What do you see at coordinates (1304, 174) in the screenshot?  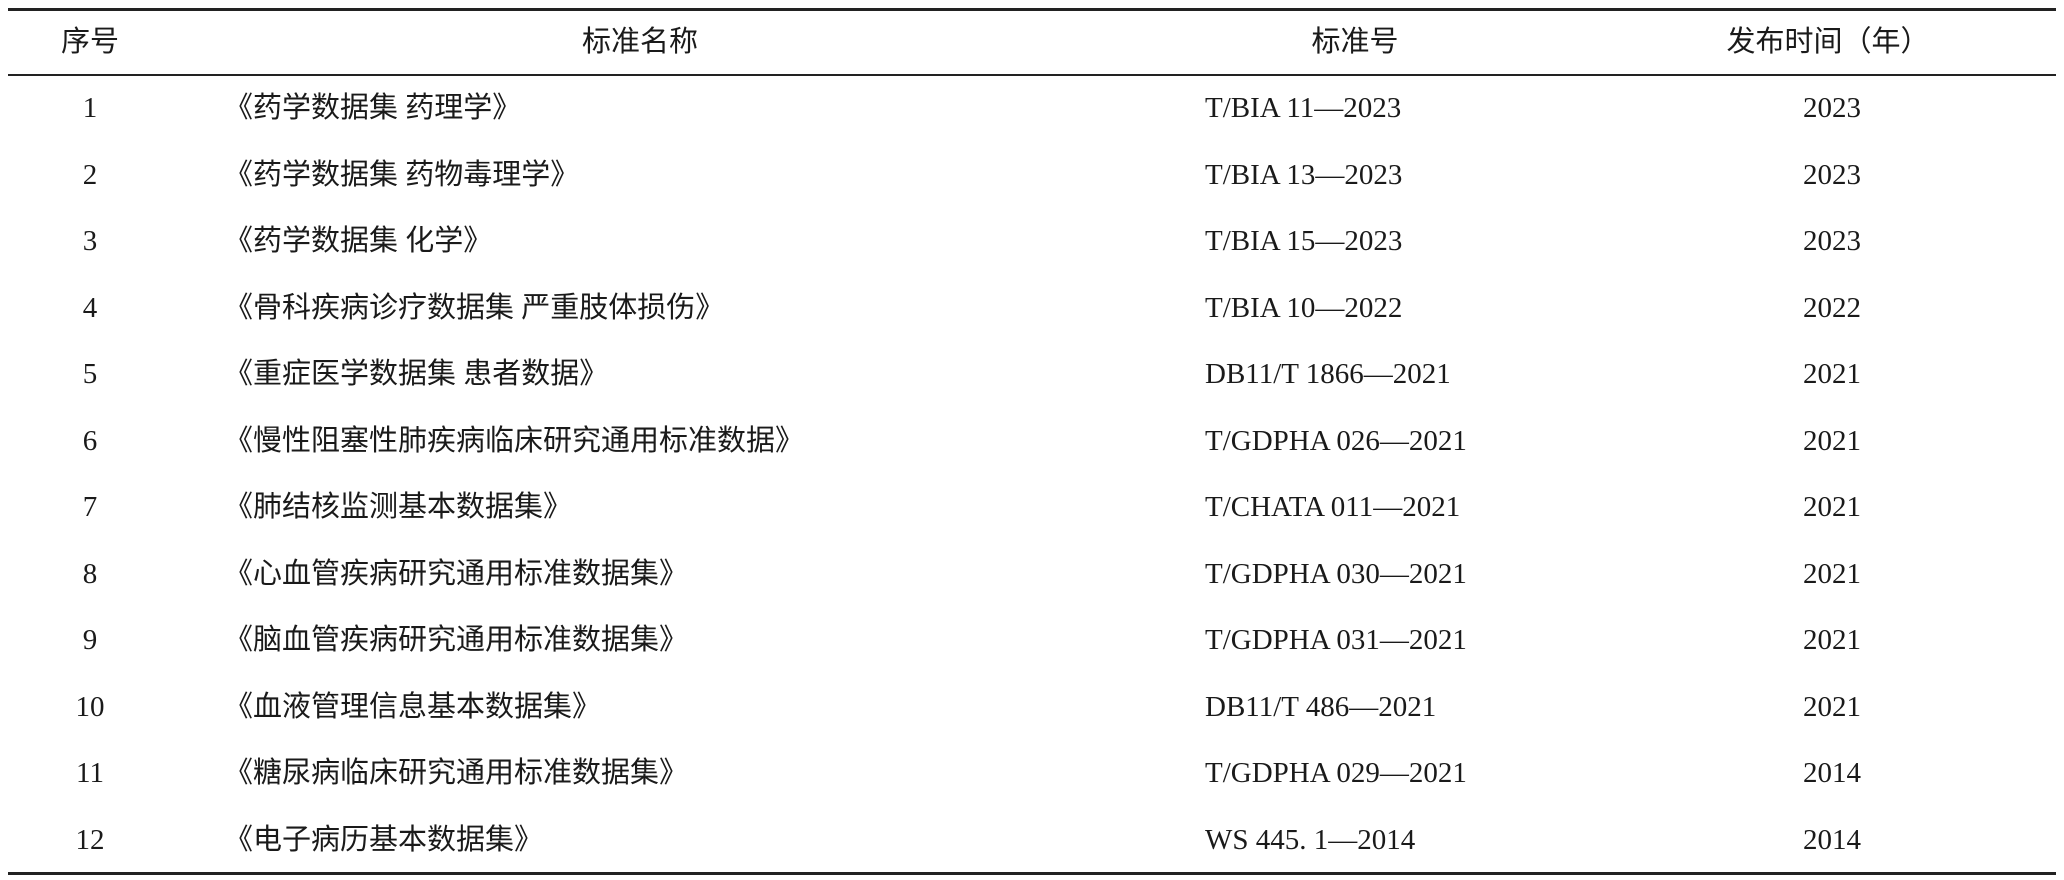 I see `table-cell: T/BIA 13—2023` at bounding box center [1304, 174].